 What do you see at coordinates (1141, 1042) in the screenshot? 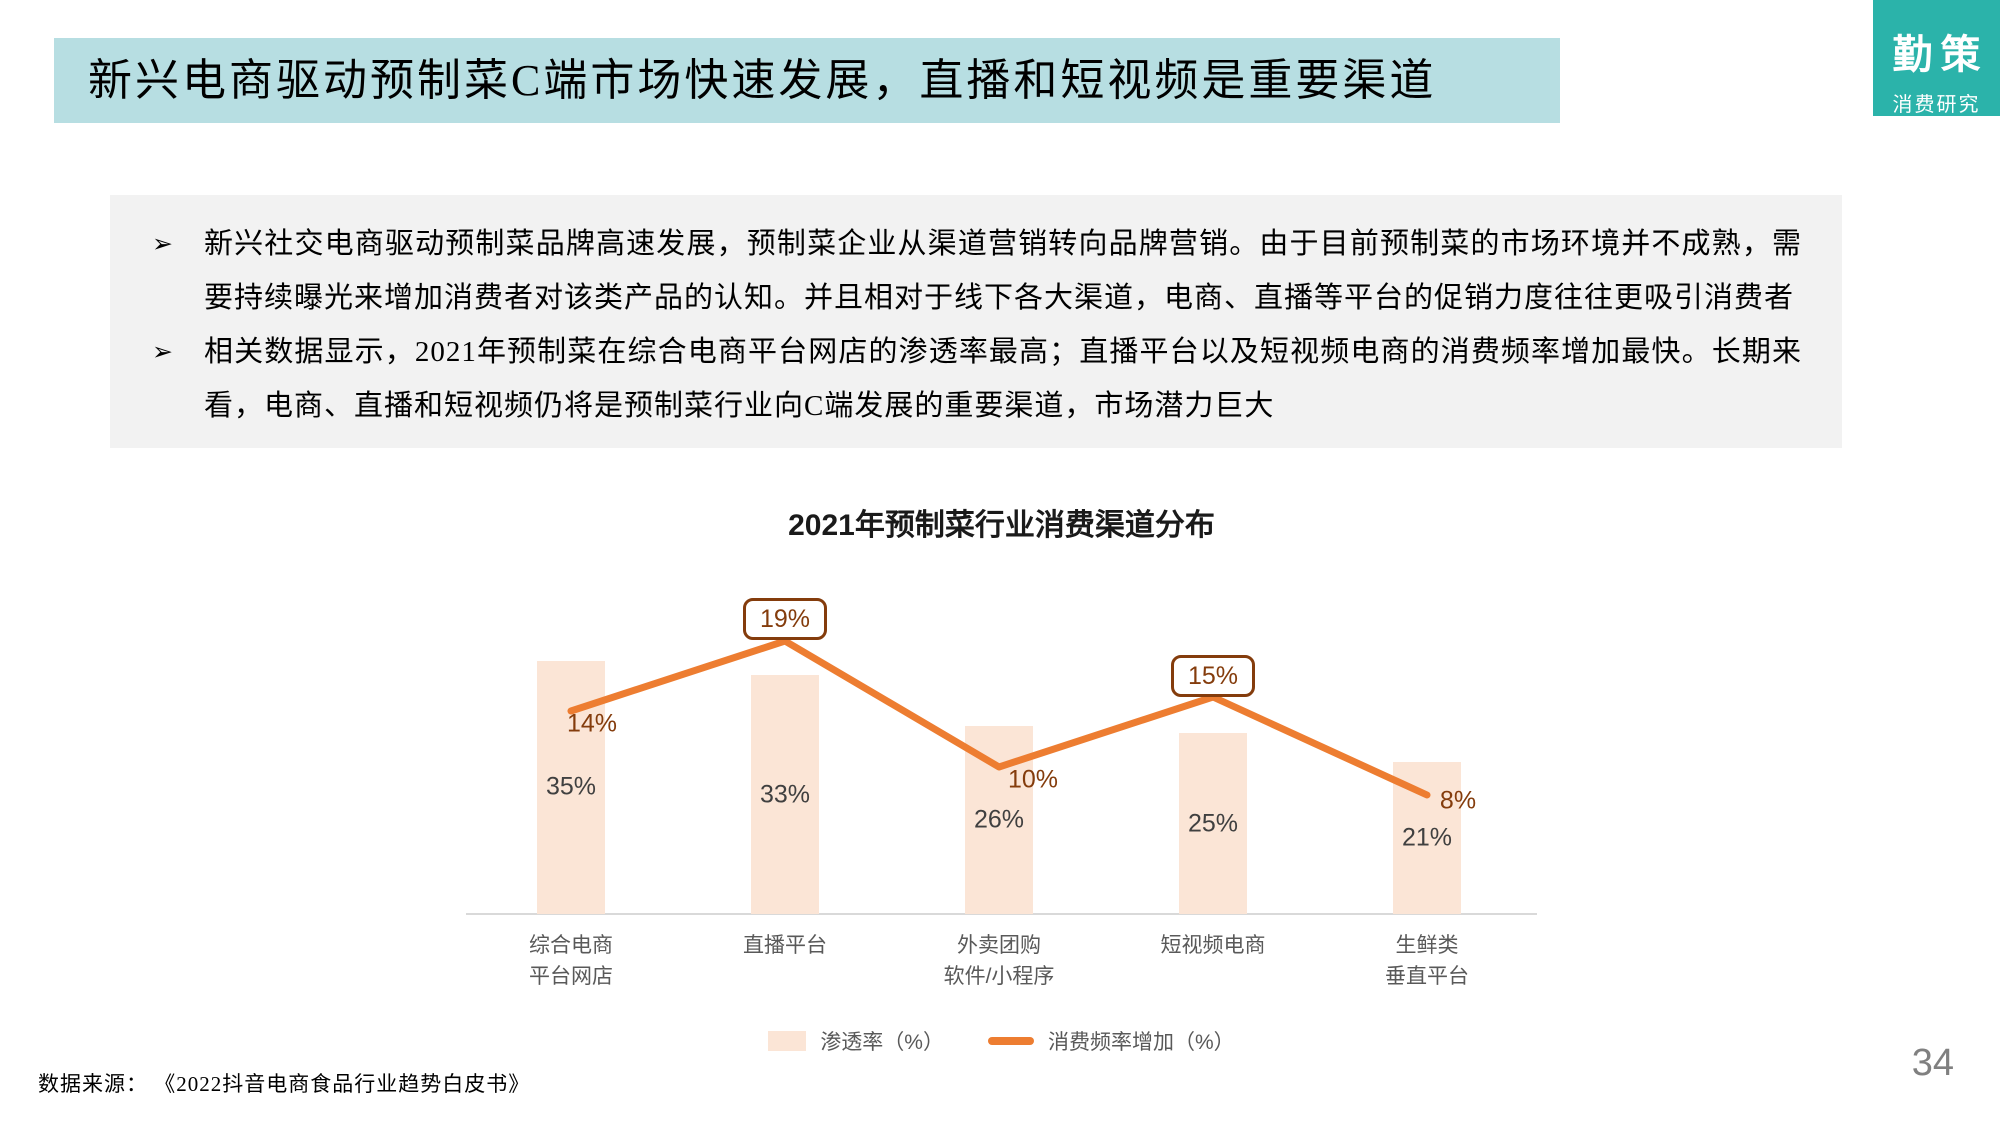
I see `legend-label: 消费频率增加（%）` at bounding box center [1141, 1042].